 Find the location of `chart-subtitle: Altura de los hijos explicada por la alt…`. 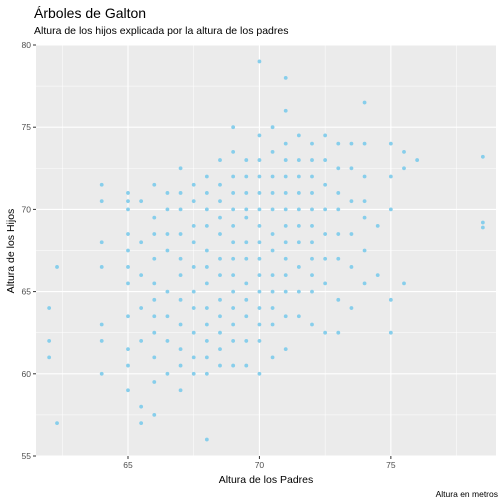

chart-subtitle: Altura de los hijos explicada por la alt… is located at coordinates (161, 31).